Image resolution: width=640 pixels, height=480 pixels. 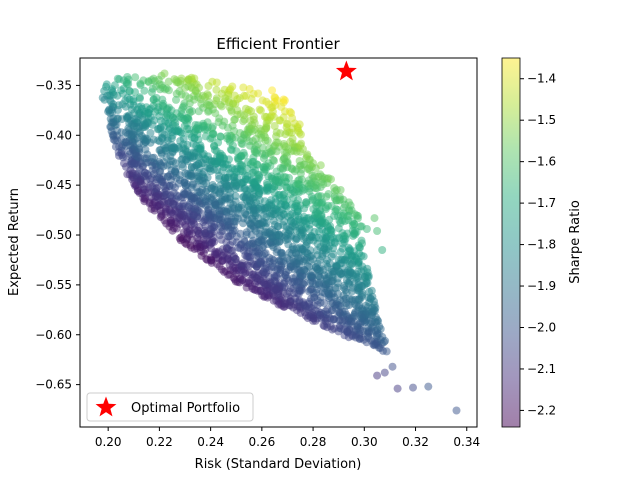 What do you see at coordinates (415, 442) in the screenshot?
I see `x-tick-label: 0.32` at bounding box center [415, 442].